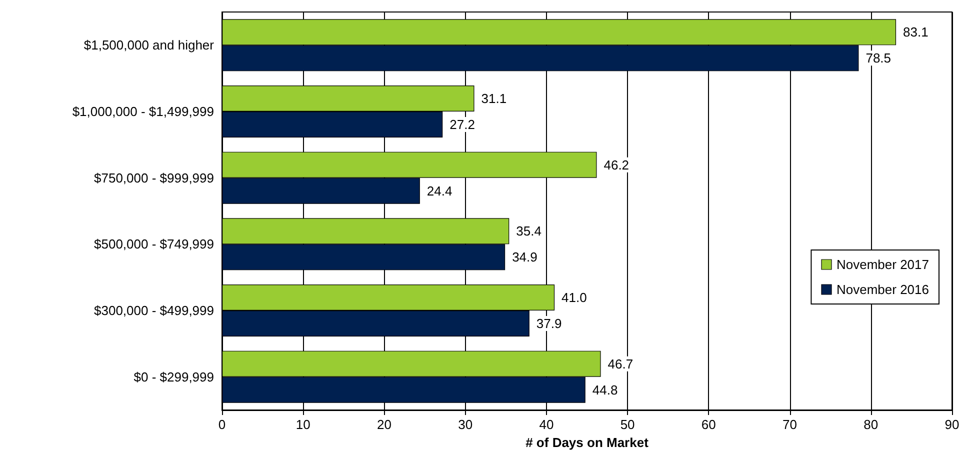 The width and height of the screenshot is (964, 468). Describe the element at coordinates (882, 264) in the screenshot. I see `legend-label: November 2017` at that location.